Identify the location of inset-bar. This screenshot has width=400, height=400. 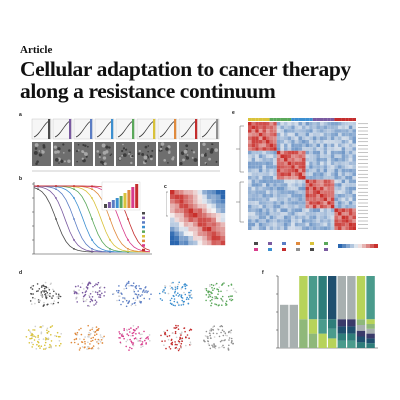
(105, 206).